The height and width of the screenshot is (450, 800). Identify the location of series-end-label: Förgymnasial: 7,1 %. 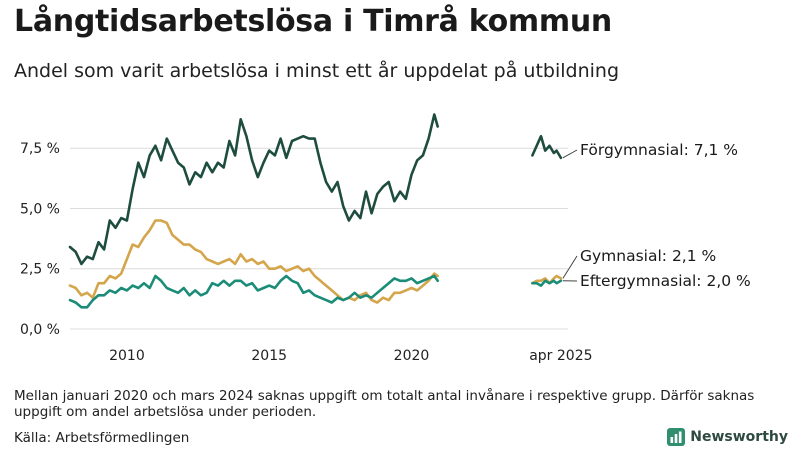
(659, 150).